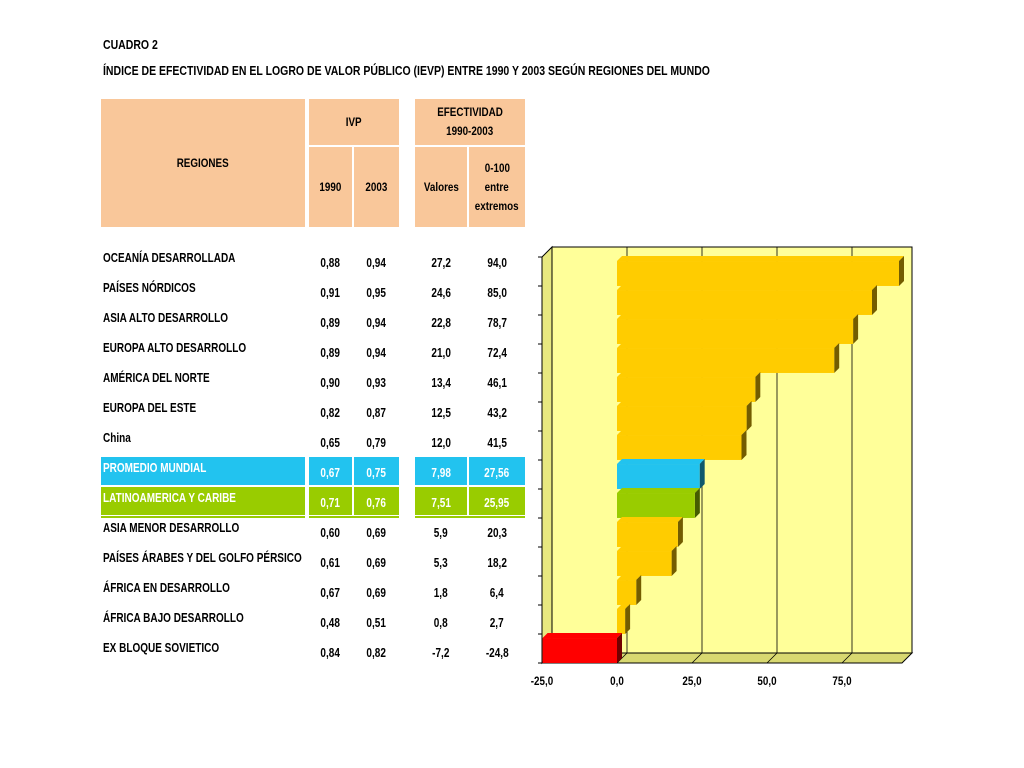 Image resolution: width=1024 pixels, height=768 pixels. I want to click on cell-1990: 0,82, so click(330, 413).